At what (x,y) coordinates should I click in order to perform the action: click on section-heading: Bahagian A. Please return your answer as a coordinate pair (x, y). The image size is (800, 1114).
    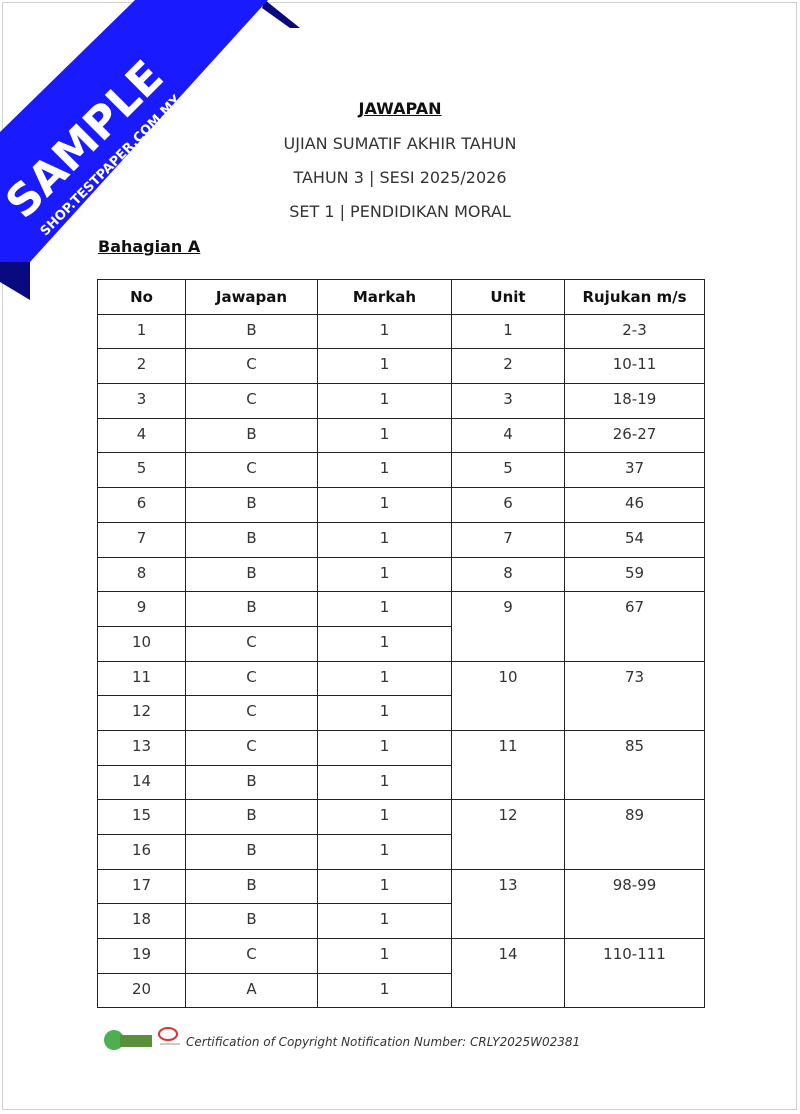
    Looking at the image, I should click on (149, 246).